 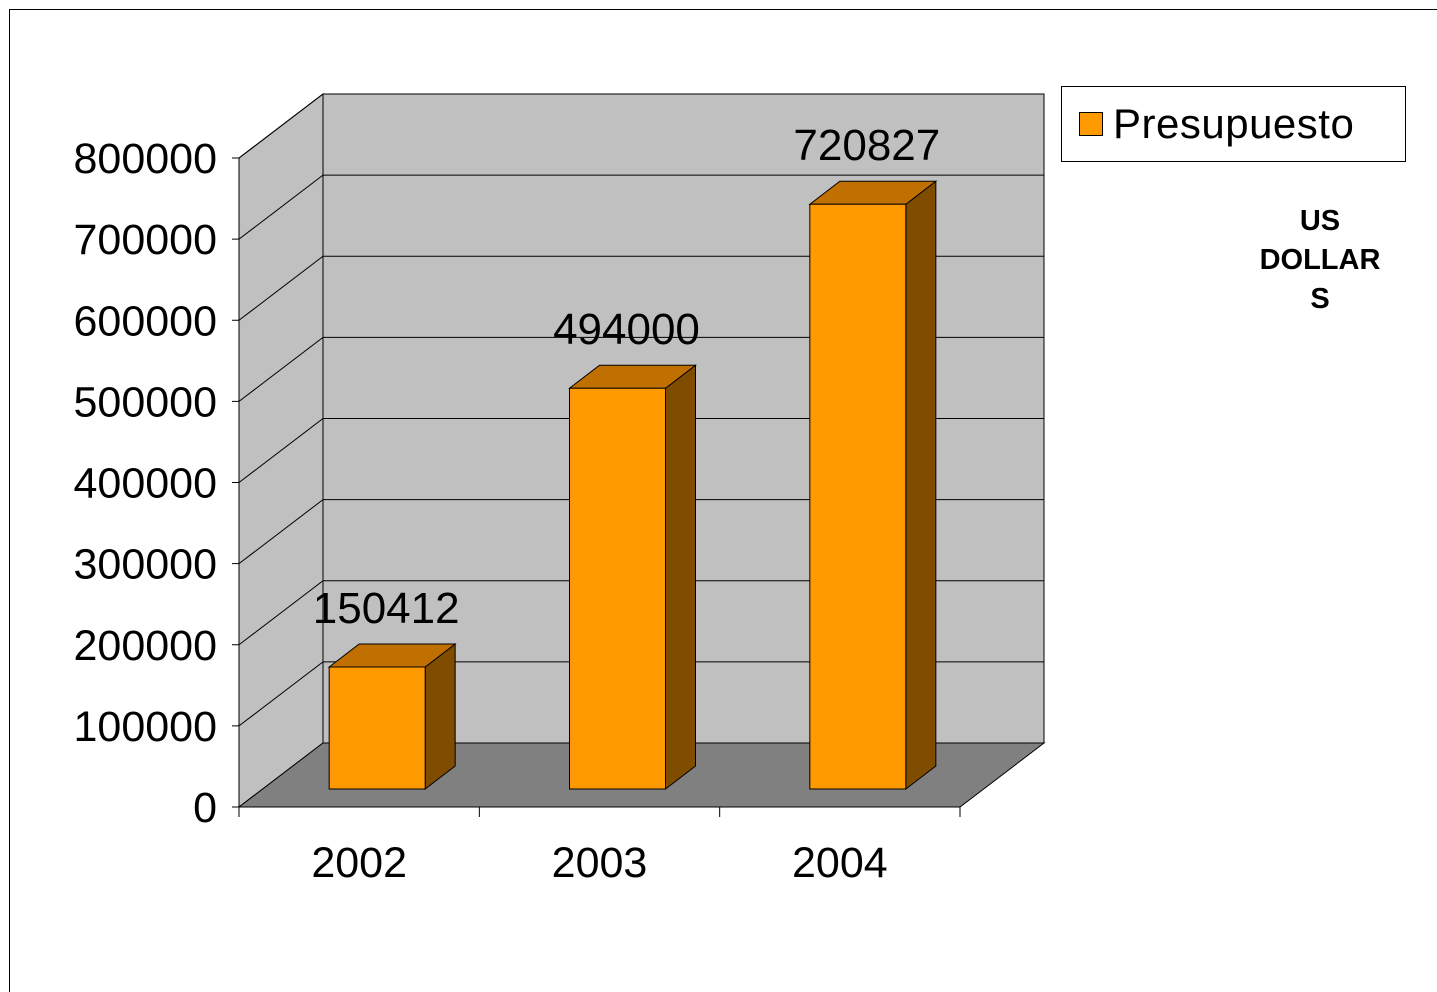 I want to click on y-tick-label: 700000, so click(x=146, y=240).